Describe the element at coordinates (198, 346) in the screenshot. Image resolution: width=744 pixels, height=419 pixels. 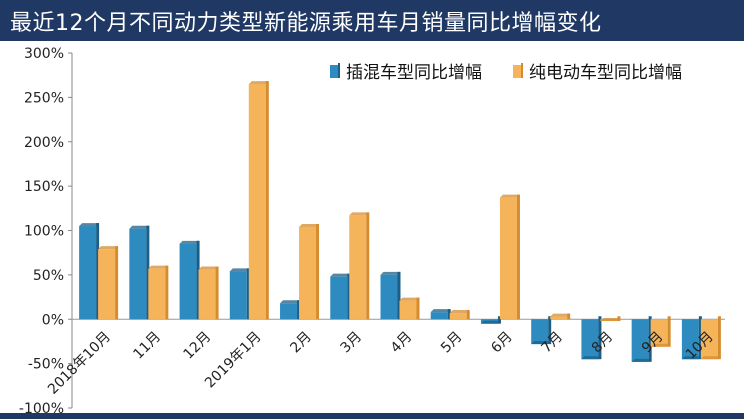
I see `category-label: 12月` at that location.